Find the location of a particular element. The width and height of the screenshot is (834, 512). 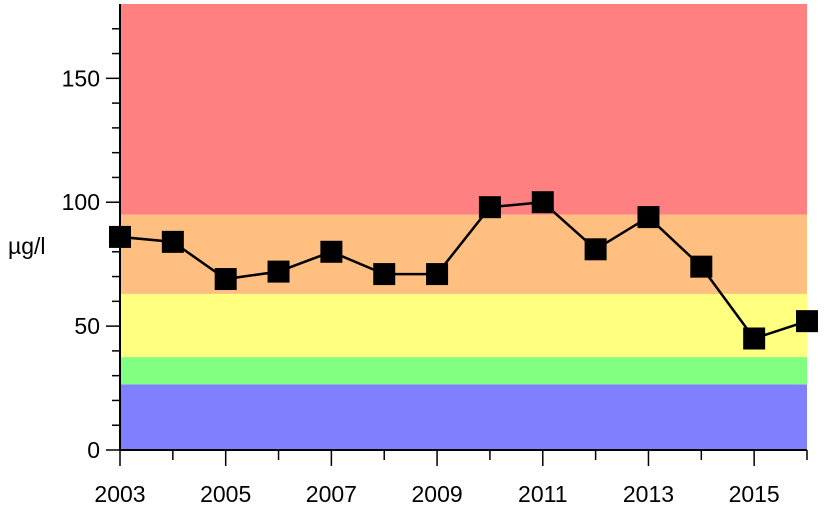

data-point-2015 is located at coordinates (754, 338).